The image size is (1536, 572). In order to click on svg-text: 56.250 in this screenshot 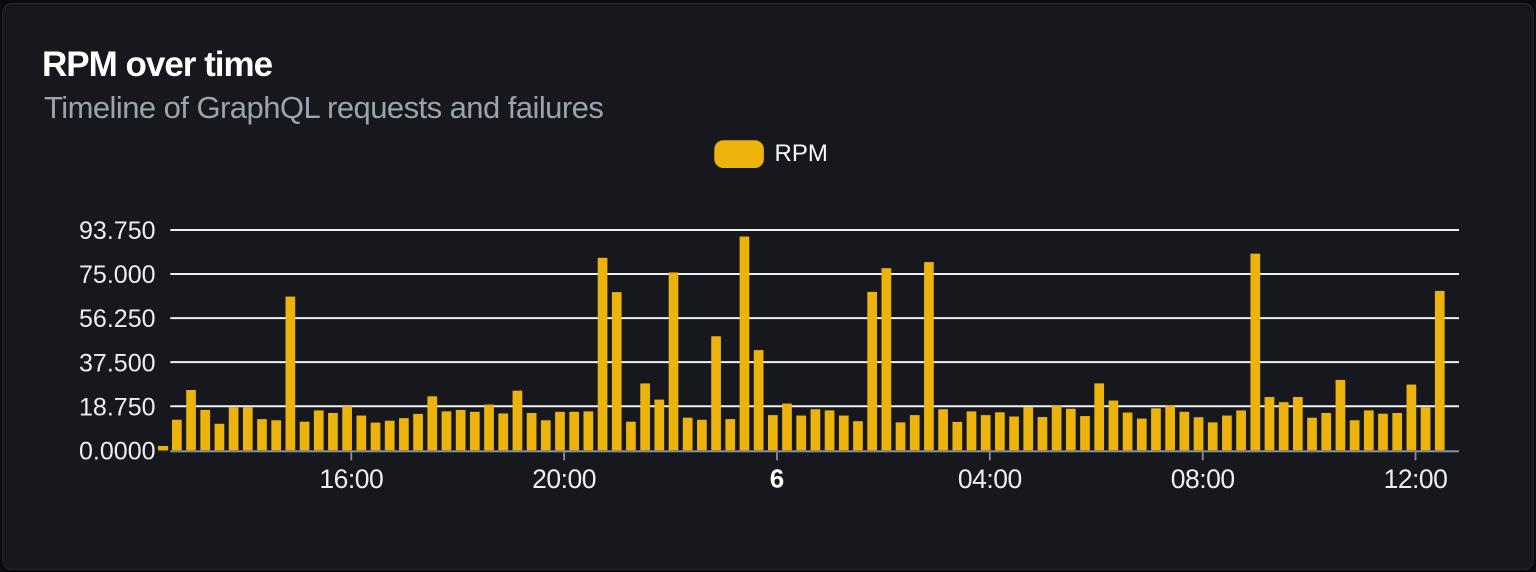, I will do `click(117, 319)`.